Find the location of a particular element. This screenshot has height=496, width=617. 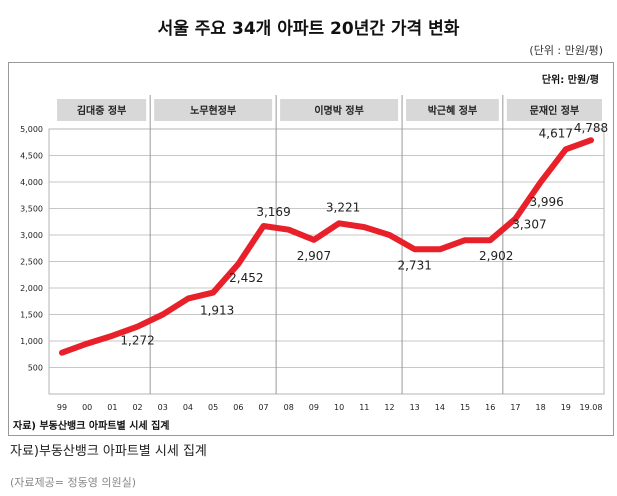

y-tick-label: 500 is located at coordinates (35, 368).